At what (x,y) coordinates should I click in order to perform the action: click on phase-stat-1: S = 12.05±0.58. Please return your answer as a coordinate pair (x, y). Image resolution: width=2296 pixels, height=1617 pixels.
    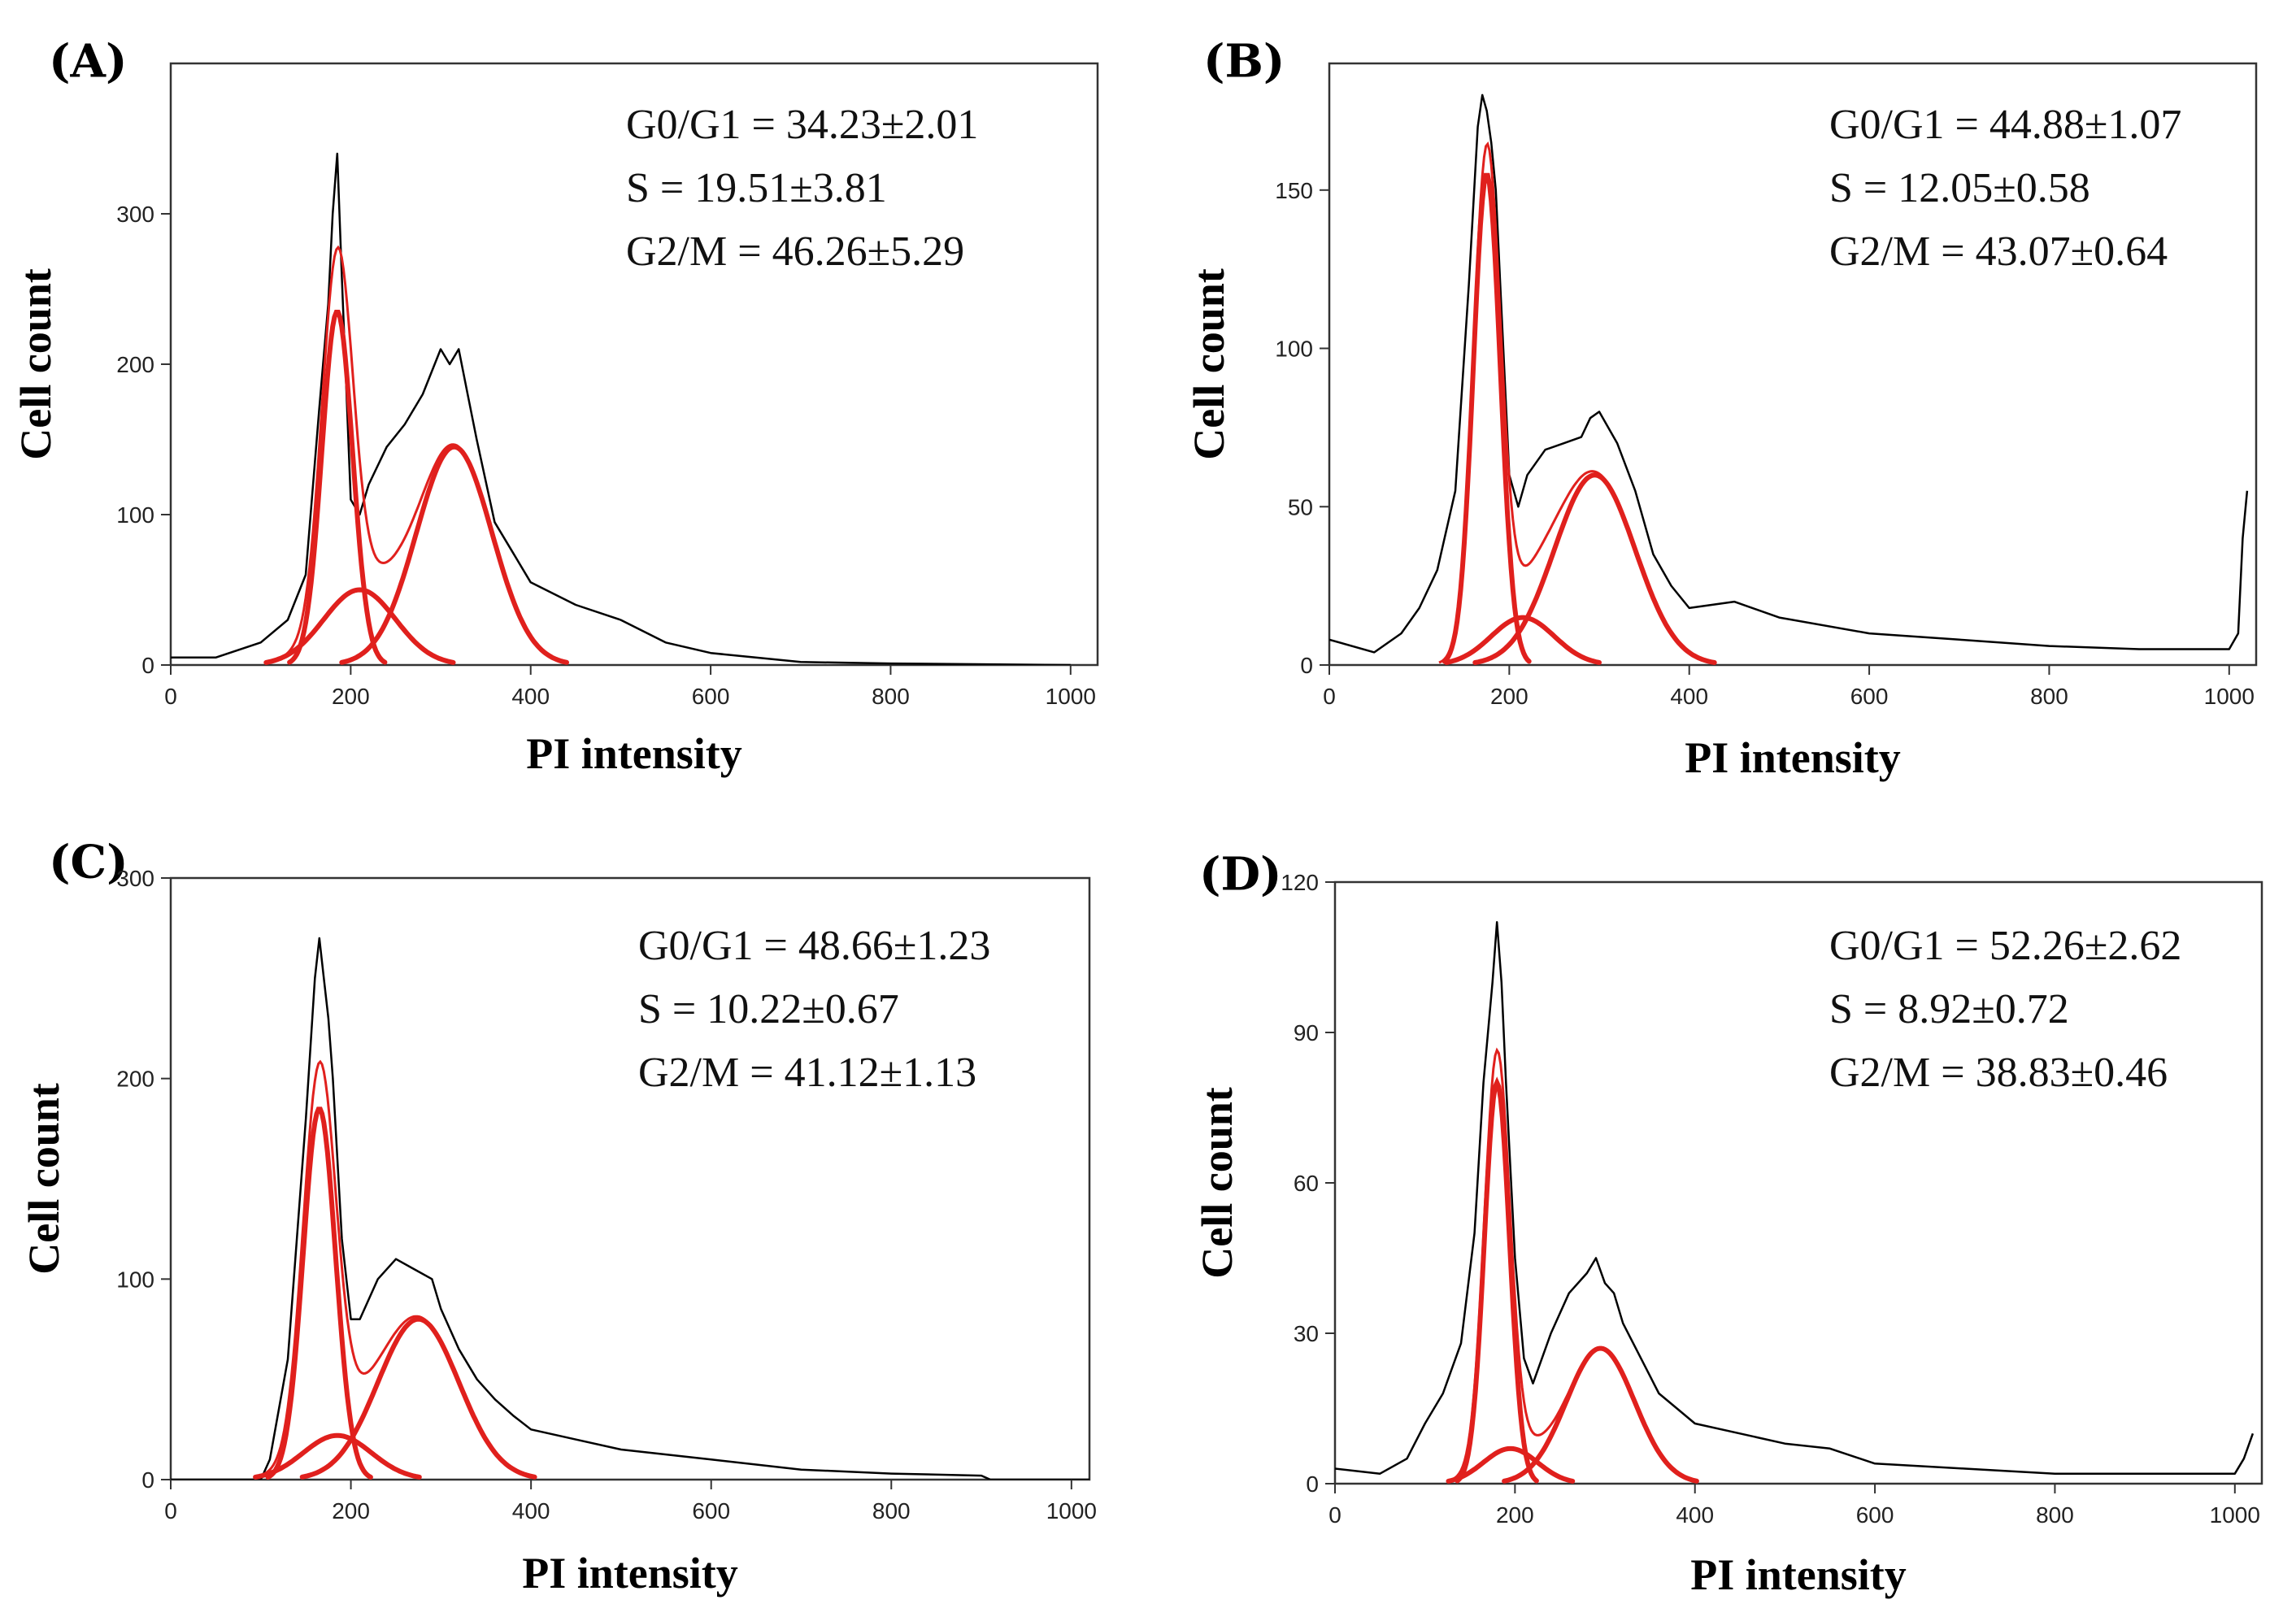
    Looking at the image, I should click on (1960, 188).